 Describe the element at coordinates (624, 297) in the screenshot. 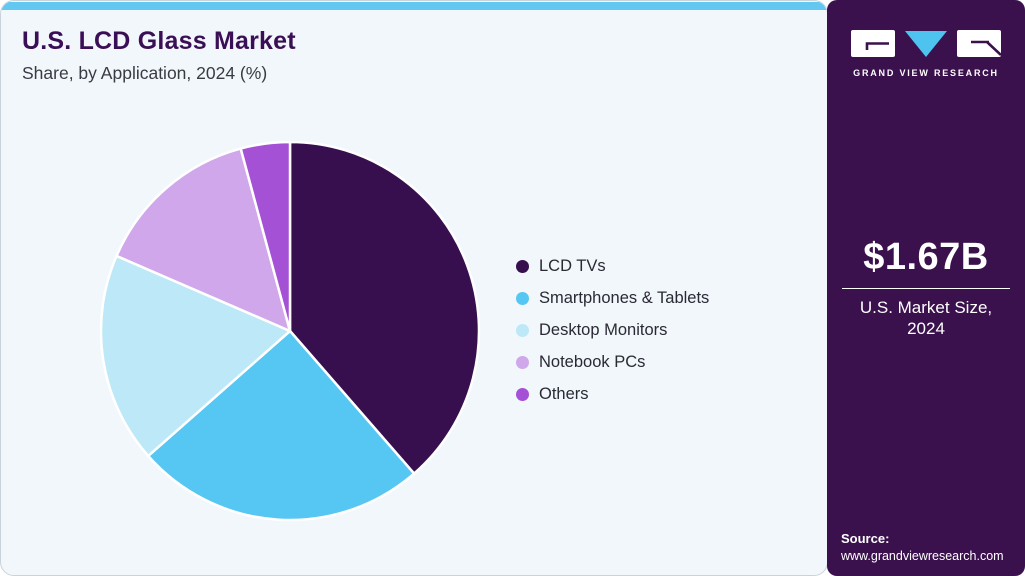

I see `legend-label: Smartphones & Tablets` at that location.